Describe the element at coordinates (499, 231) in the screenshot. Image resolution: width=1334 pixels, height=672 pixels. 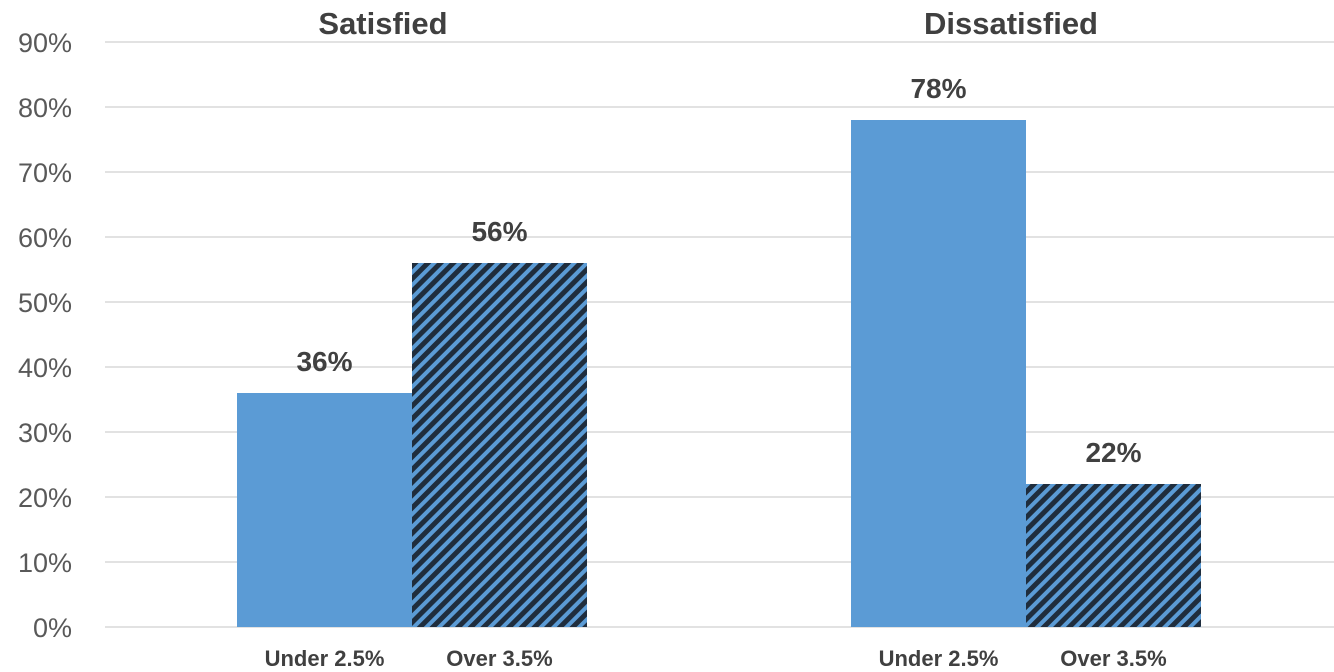
I see `data-label-0-1: 56%` at that location.